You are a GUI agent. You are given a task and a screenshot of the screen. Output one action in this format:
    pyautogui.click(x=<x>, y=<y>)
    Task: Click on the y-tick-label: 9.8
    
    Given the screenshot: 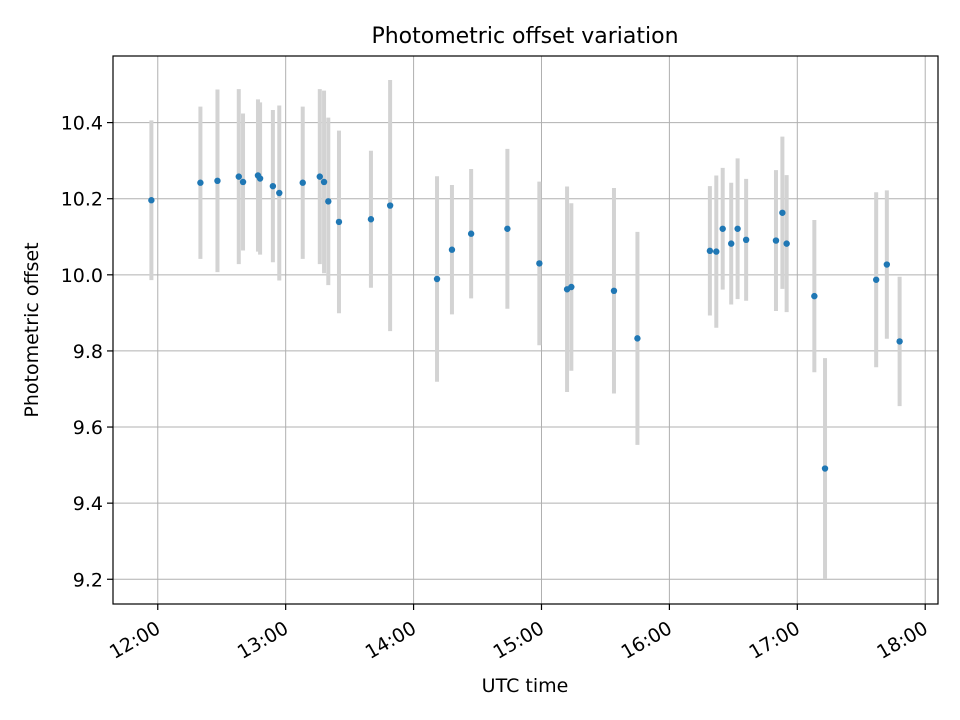 What is the action you would take?
    pyautogui.click(x=88, y=352)
    